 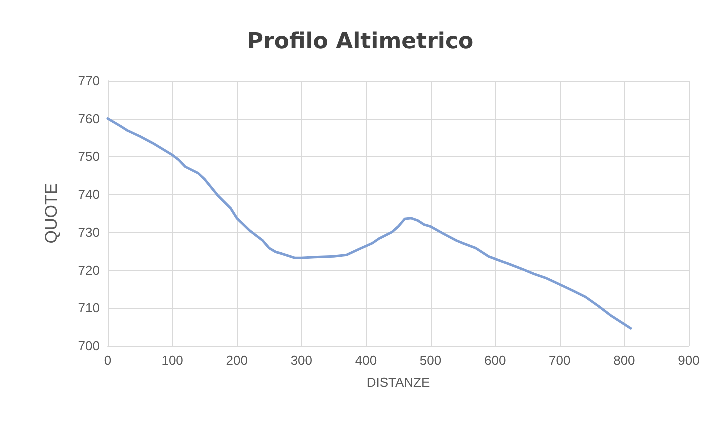 I want to click on y-axis-title: QUOTE, so click(x=51, y=213).